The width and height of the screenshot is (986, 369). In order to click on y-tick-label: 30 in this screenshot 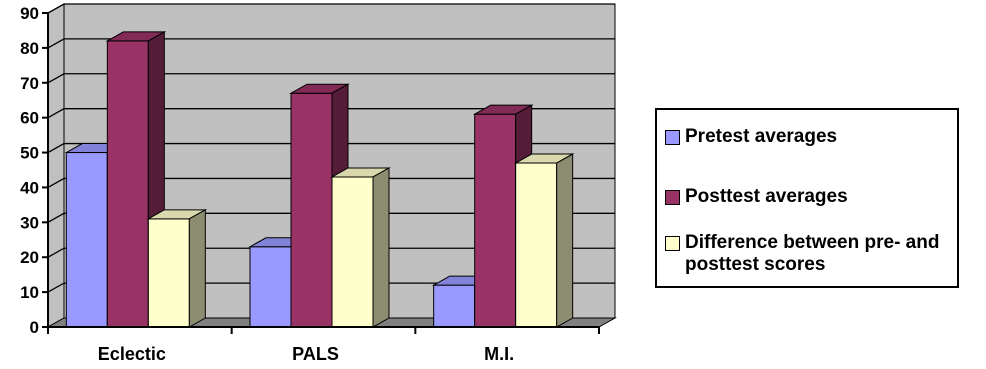, I will do `click(29, 222)`.